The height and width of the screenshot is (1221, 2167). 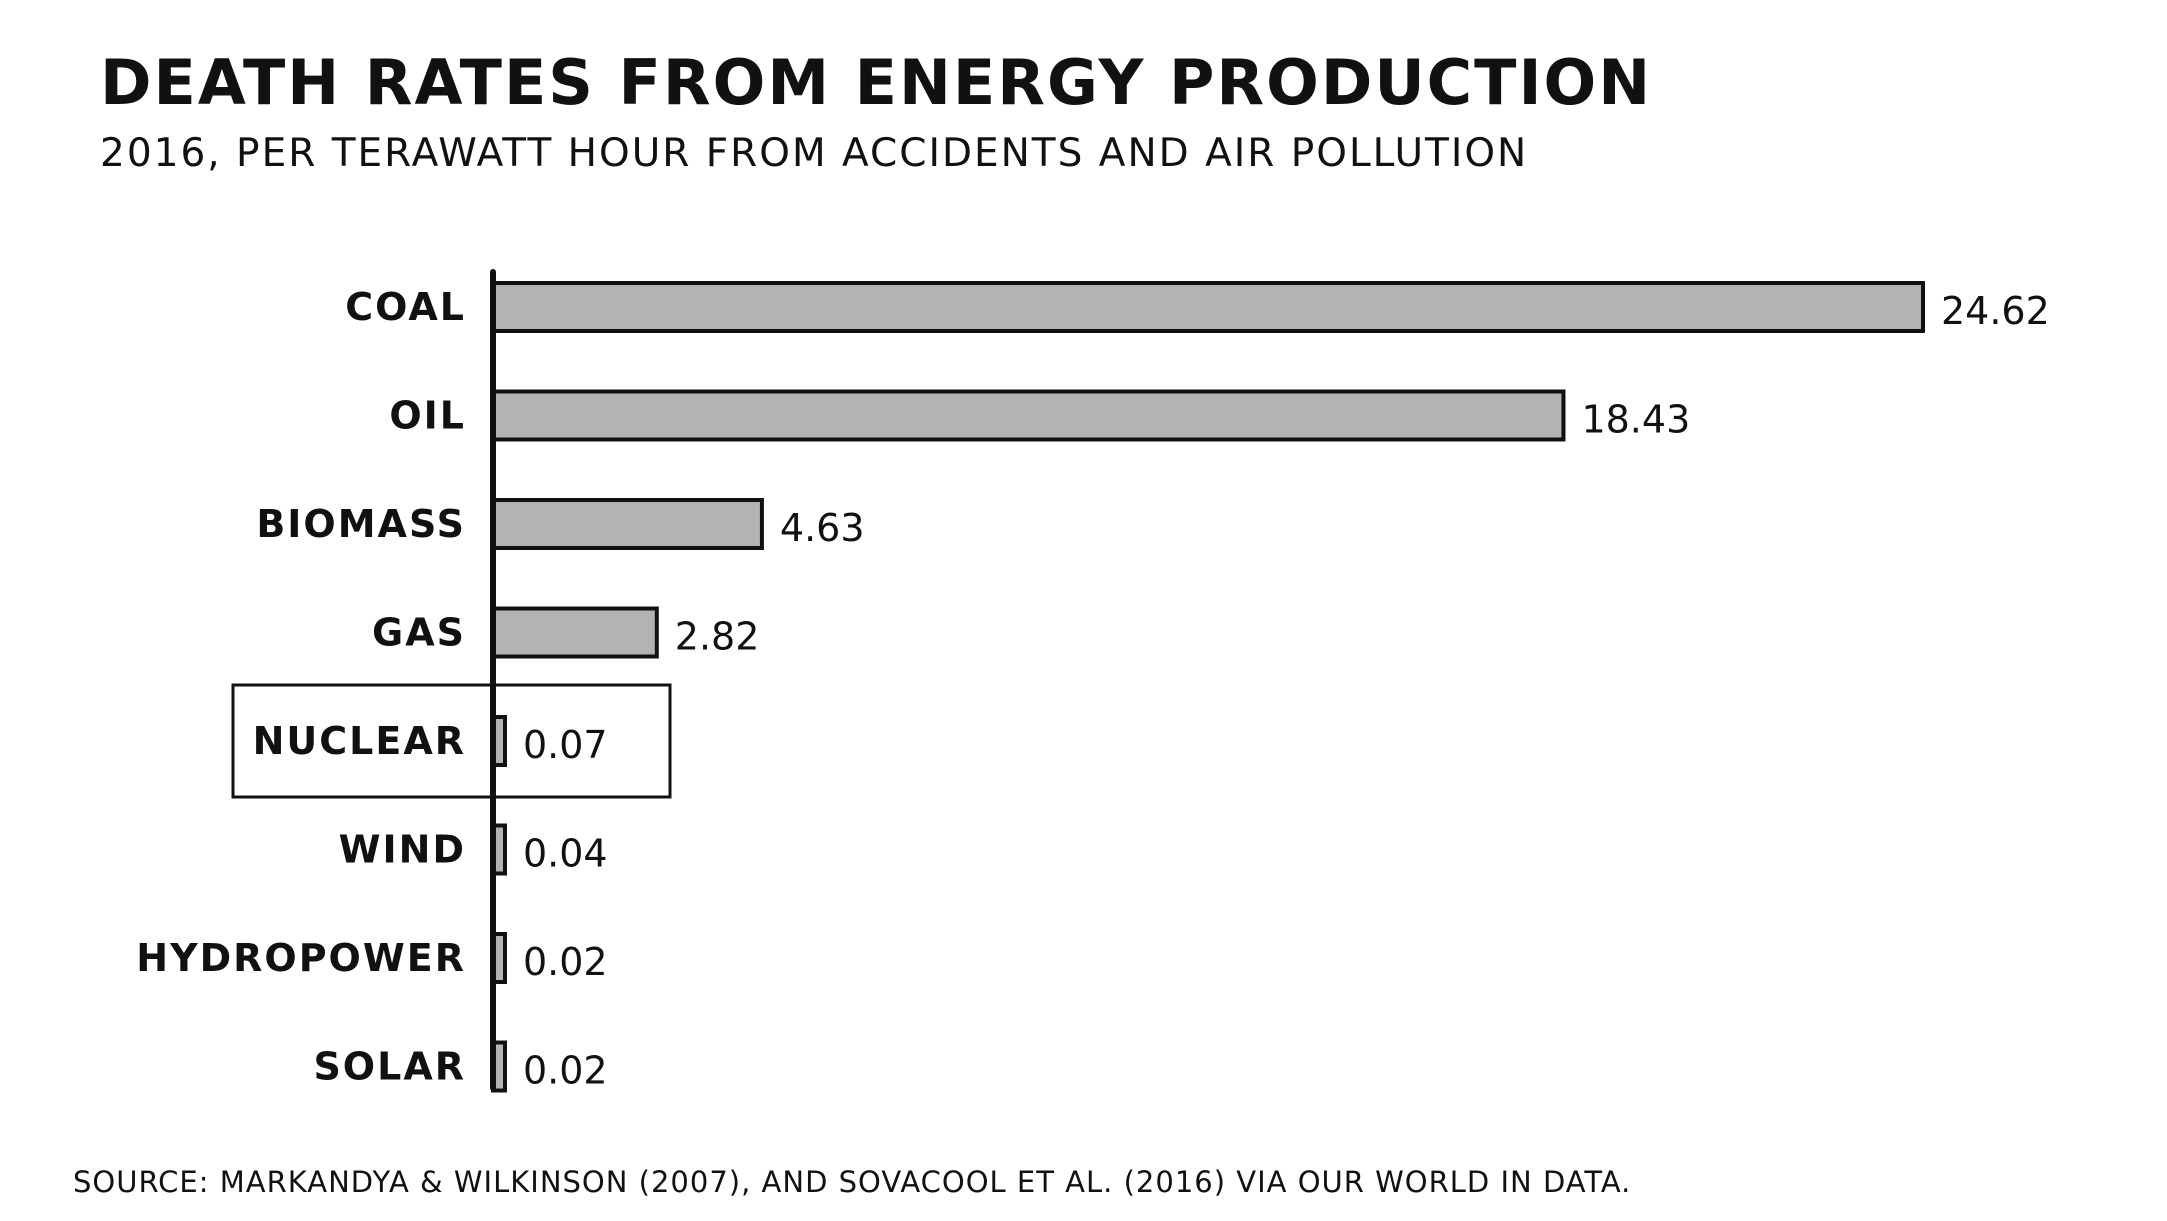 What do you see at coordinates (402, 850) in the screenshot?
I see `category-label-wind: WIND` at bounding box center [402, 850].